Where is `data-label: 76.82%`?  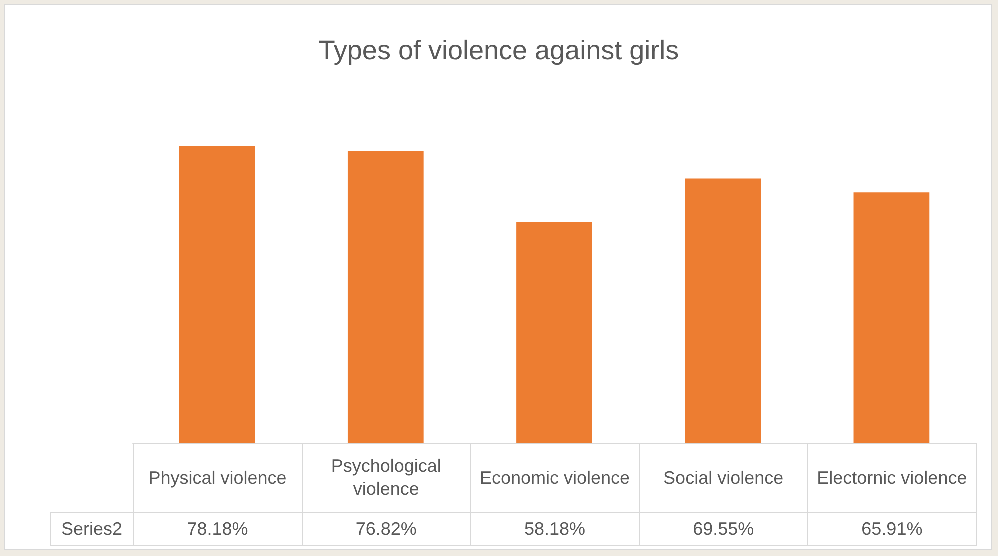 data-label: 76.82% is located at coordinates (387, 529).